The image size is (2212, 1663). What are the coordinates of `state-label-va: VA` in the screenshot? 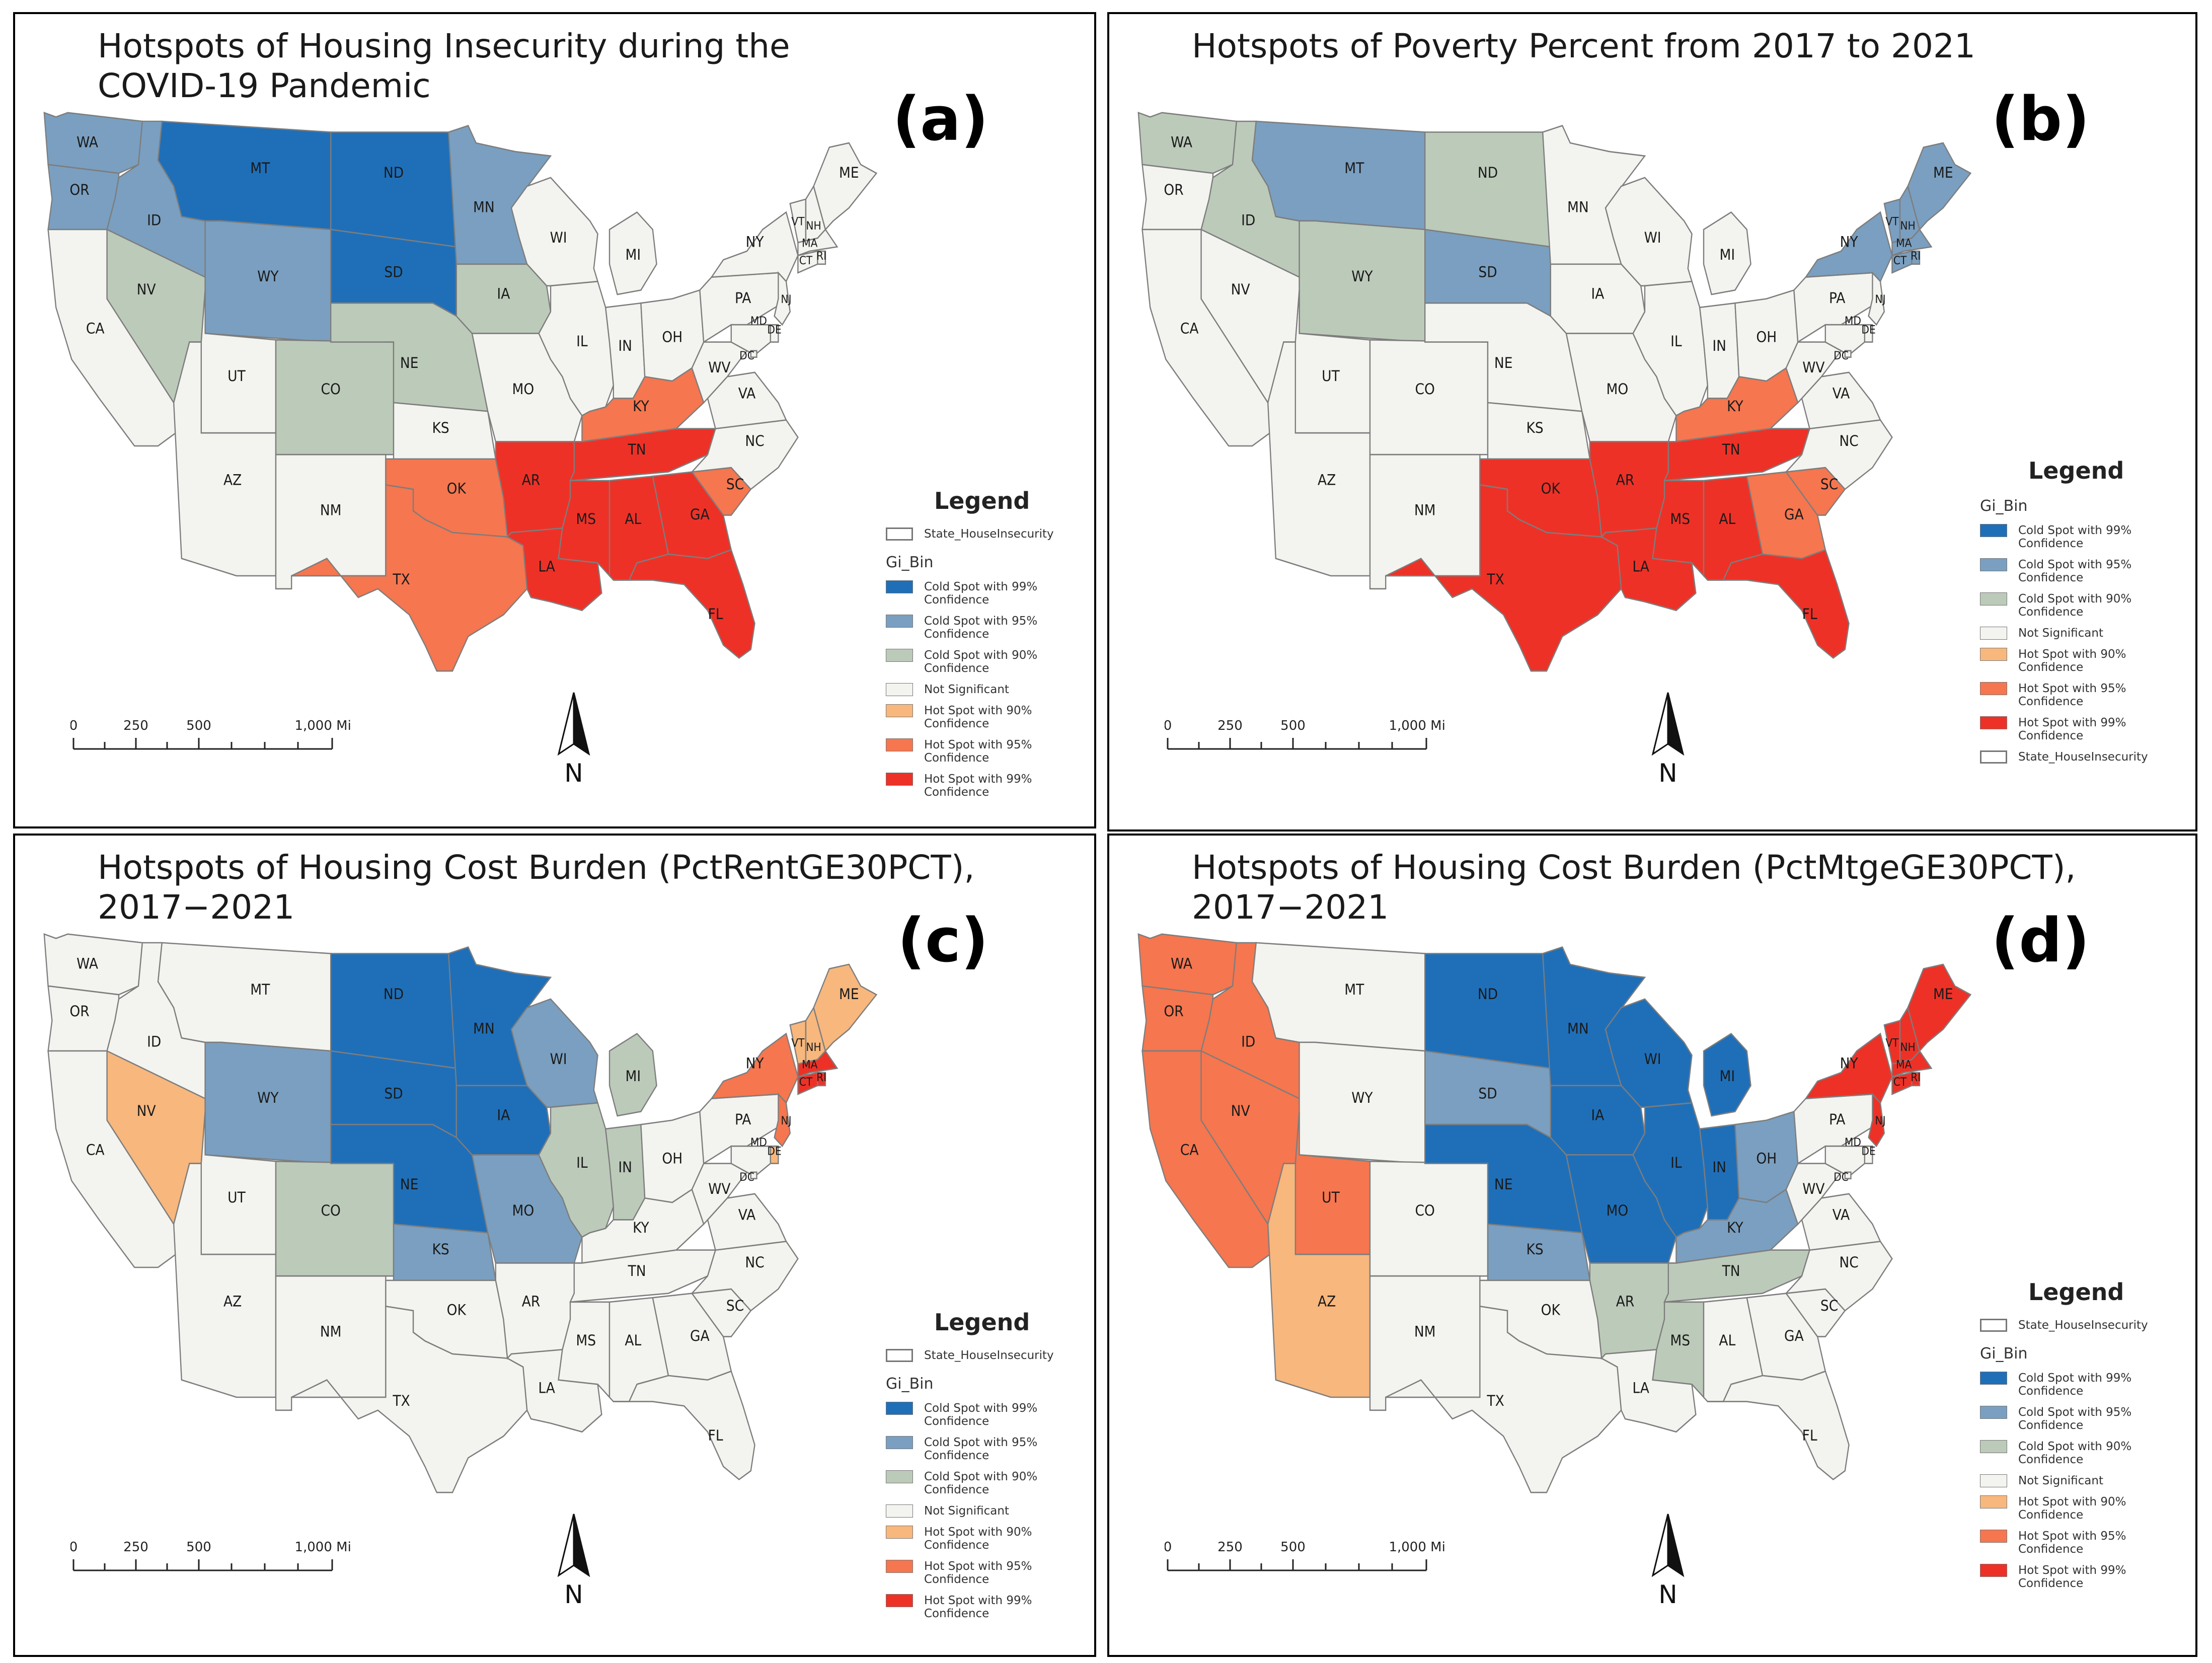 It's located at (747, 1215).